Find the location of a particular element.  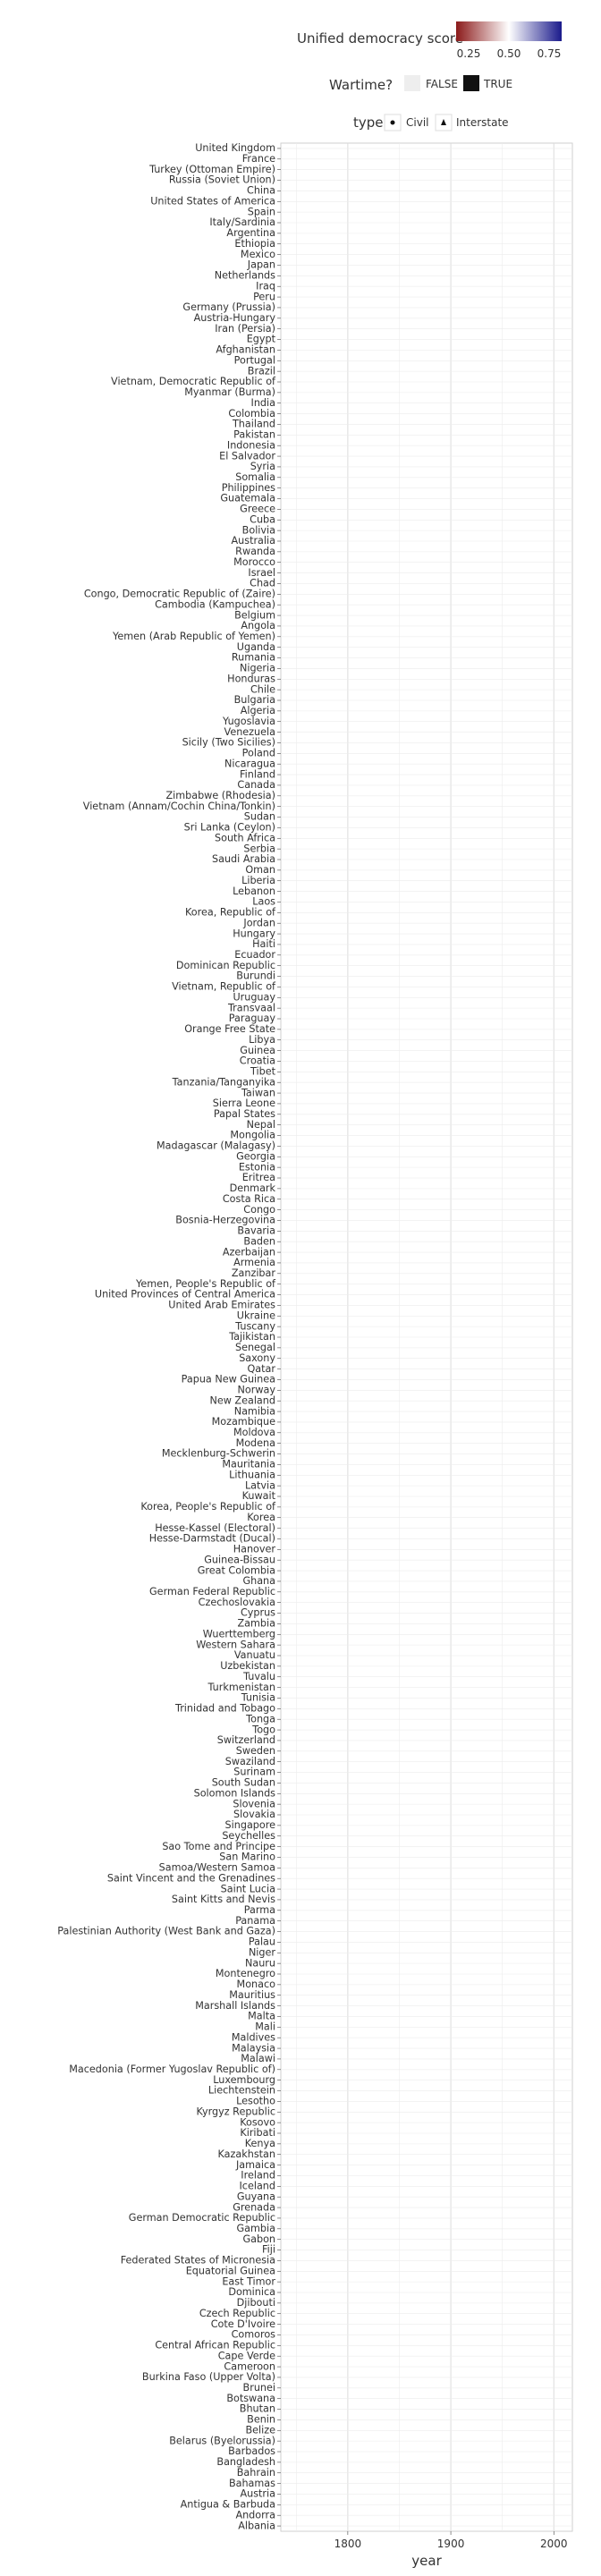

country-label: Taiwan is located at coordinates (258, 1092).